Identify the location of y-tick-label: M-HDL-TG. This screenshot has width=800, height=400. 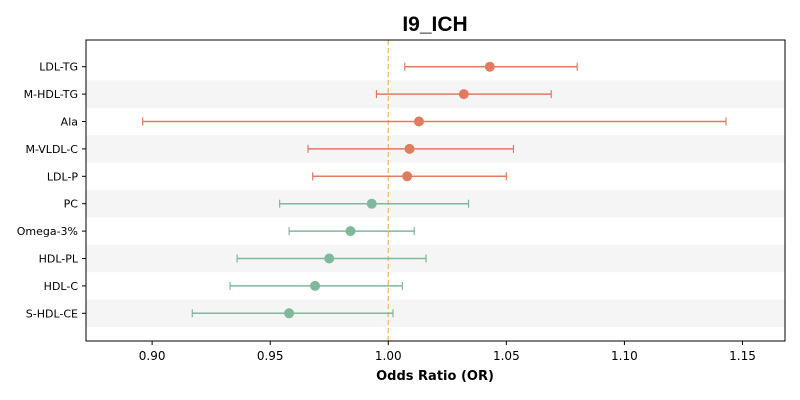
(51, 94).